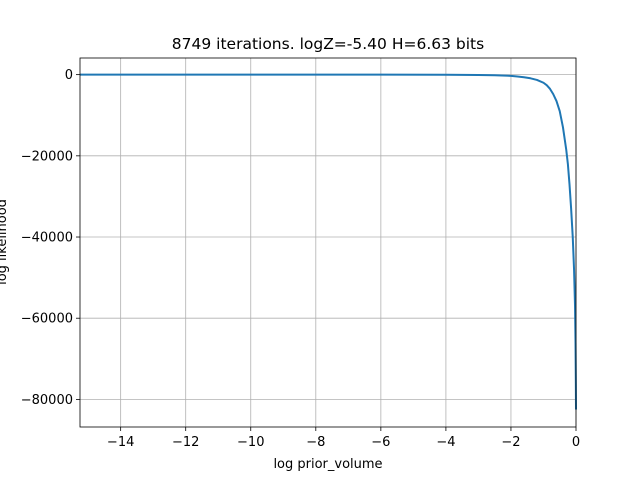  Describe the element at coordinates (445, 442) in the screenshot. I see `x-tick-label: −4` at that location.